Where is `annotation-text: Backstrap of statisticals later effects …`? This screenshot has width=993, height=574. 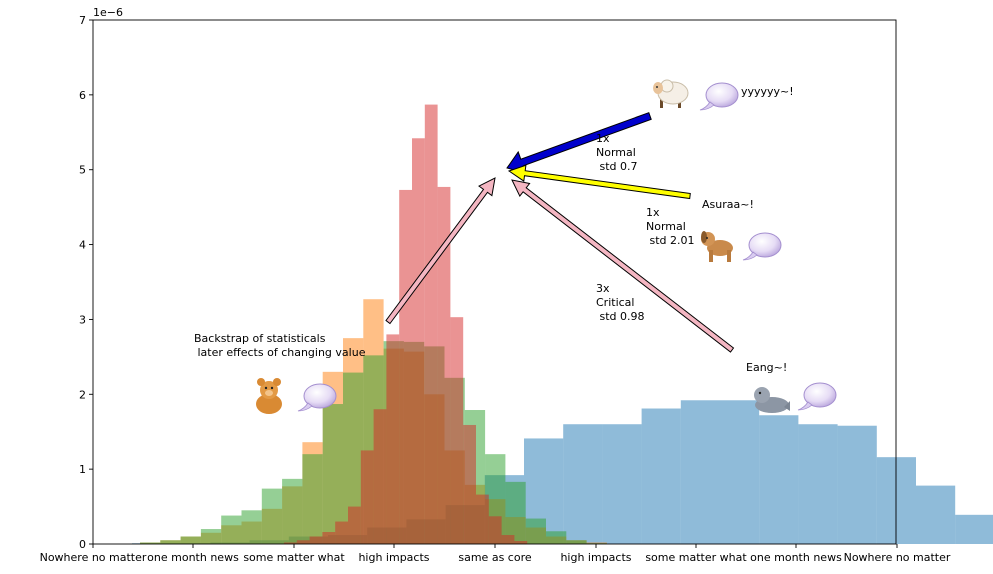
annotation-text: Backstrap of statisticals later effects … is located at coordinates (280, 345).